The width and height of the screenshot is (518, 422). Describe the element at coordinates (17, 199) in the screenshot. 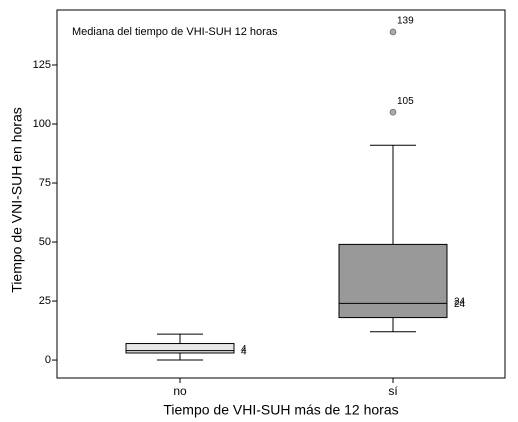

I see `y-axis-title: Tiempo de VNI-SUH en horas` at that location.